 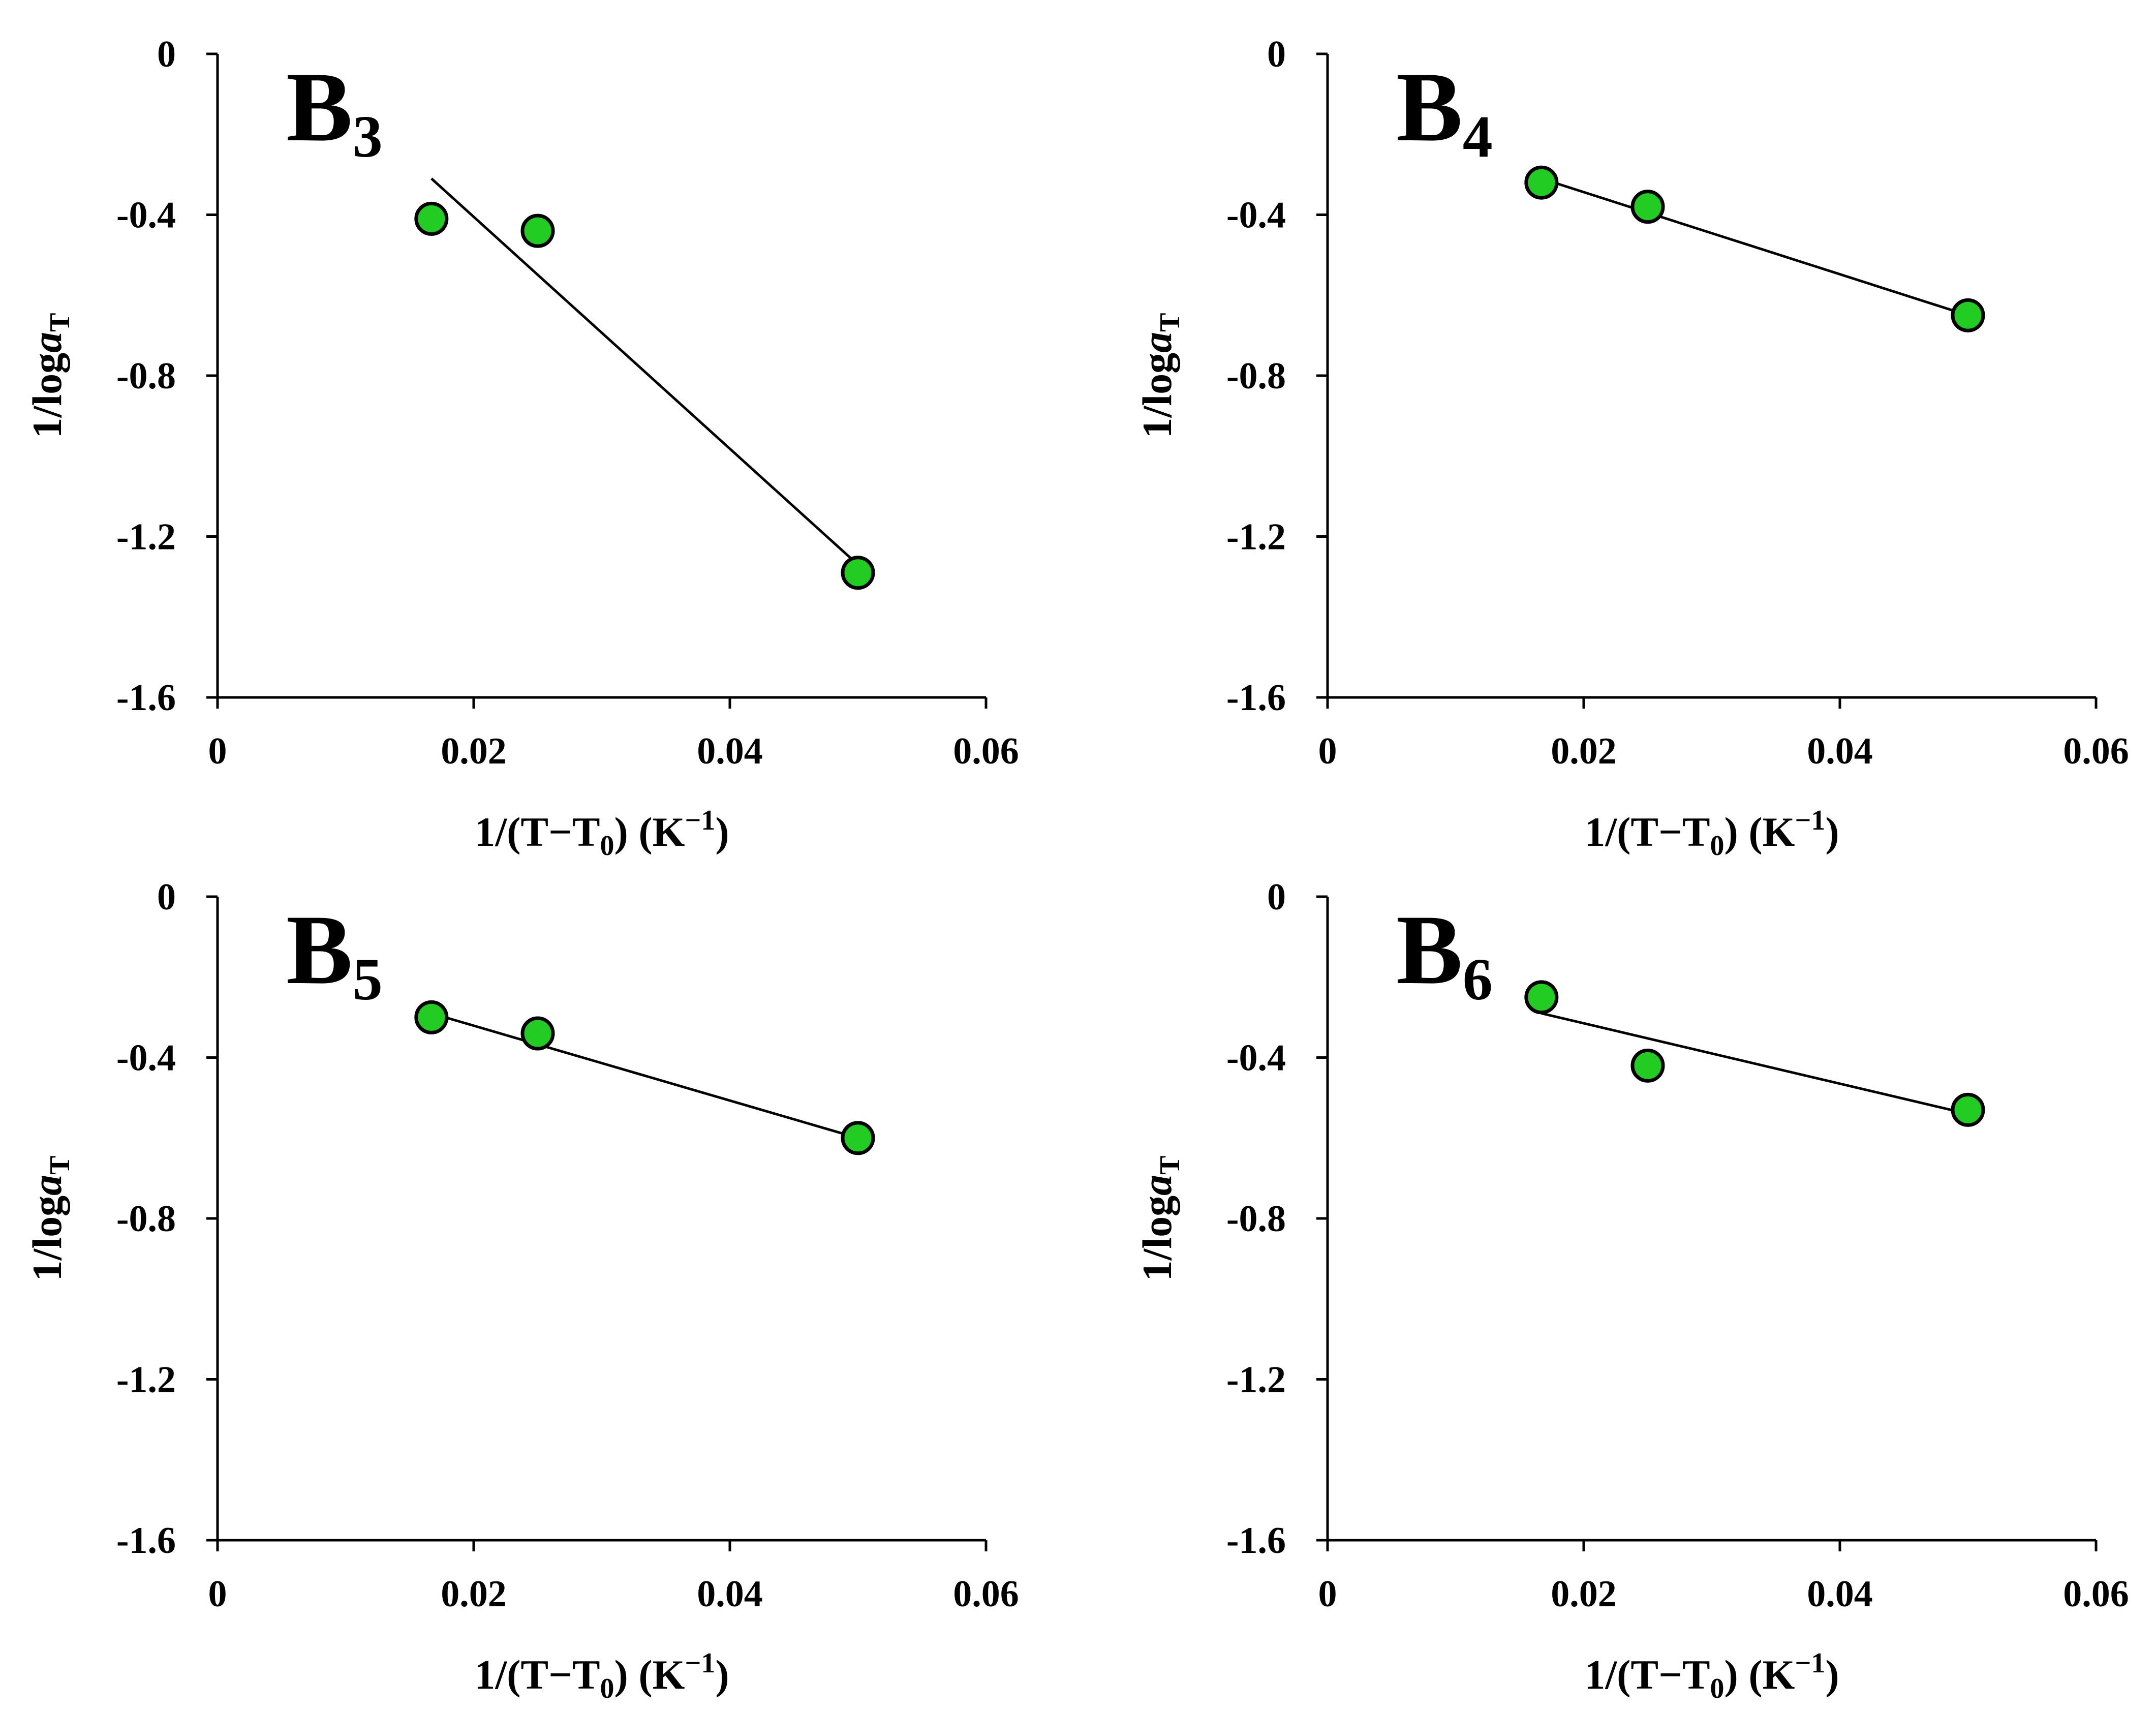 What do you see at coordinates (334, 954) in the screenshot?
I see `panel-label: B5` at bounding box center [334, 954].